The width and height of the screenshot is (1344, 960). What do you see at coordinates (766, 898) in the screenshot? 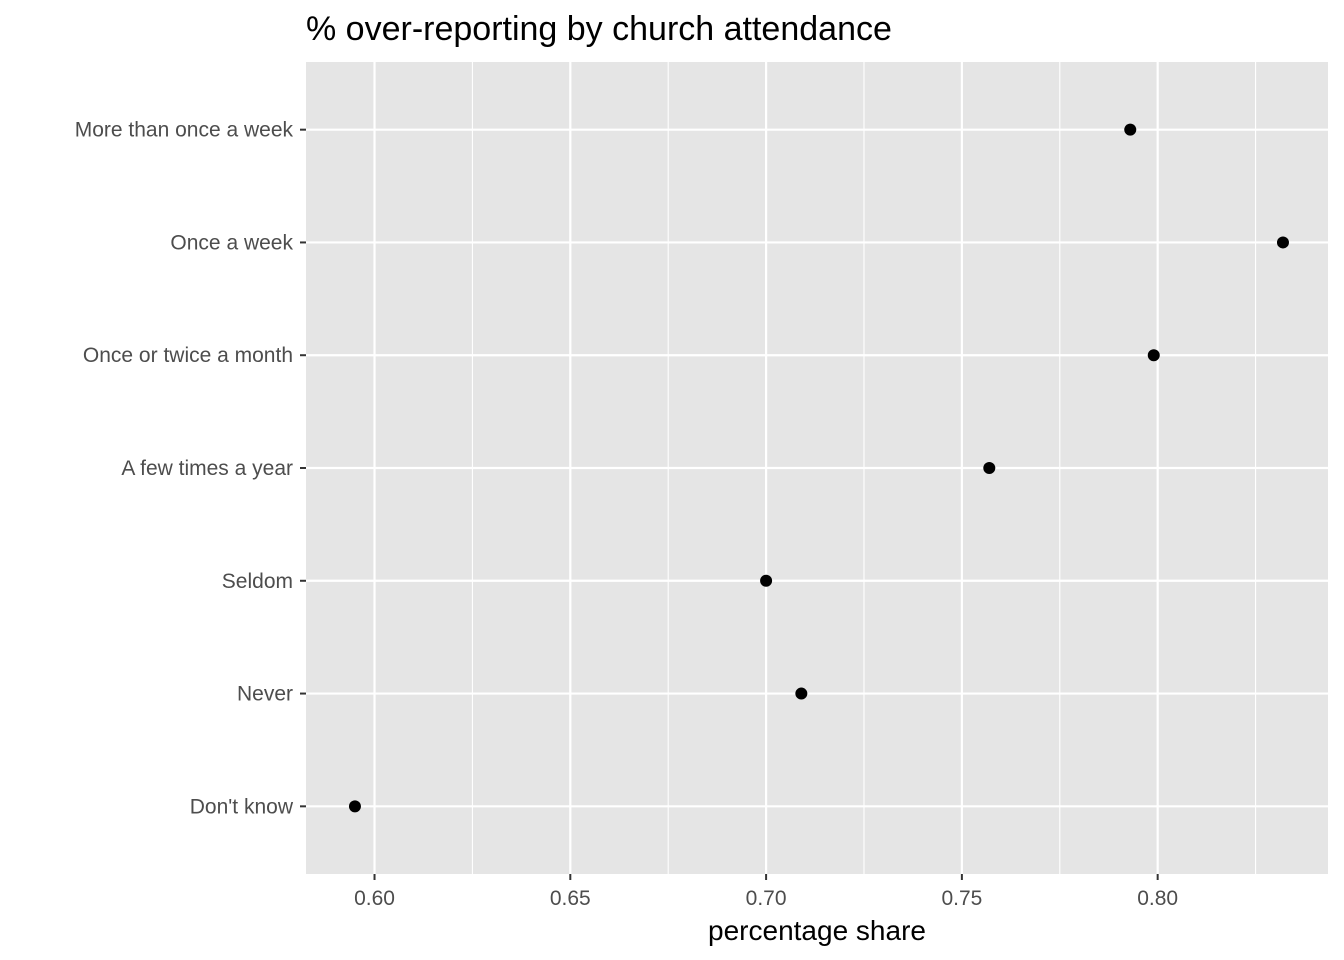
I see `x-tick-label: 0.70` at bounding box center [766, 898].